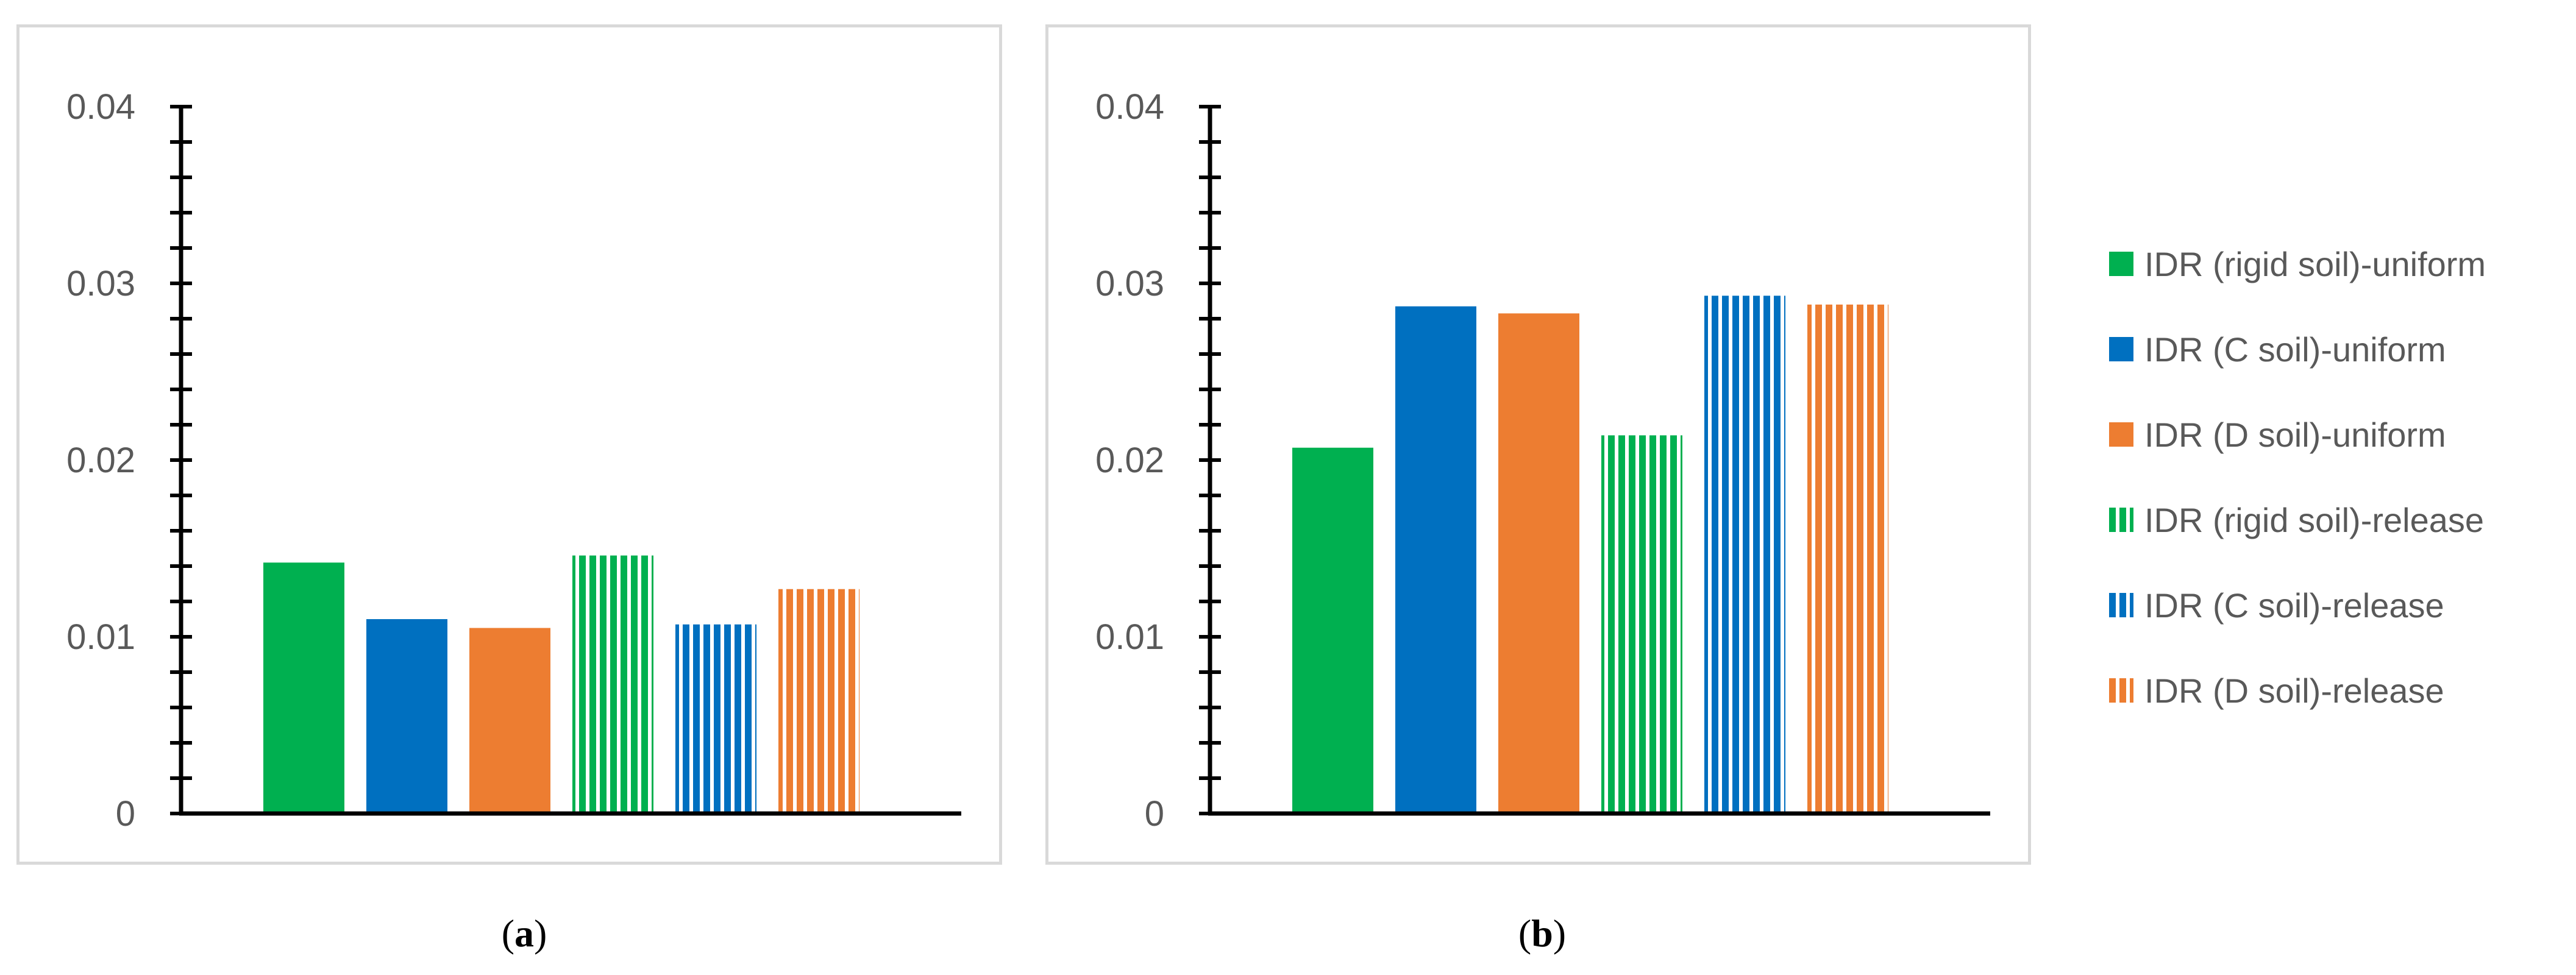 This screenshot has width=2576, height=975. Describe the element at coordinates (1525, 933) in the screenshot. I see `caption-b-open: (` at that location.